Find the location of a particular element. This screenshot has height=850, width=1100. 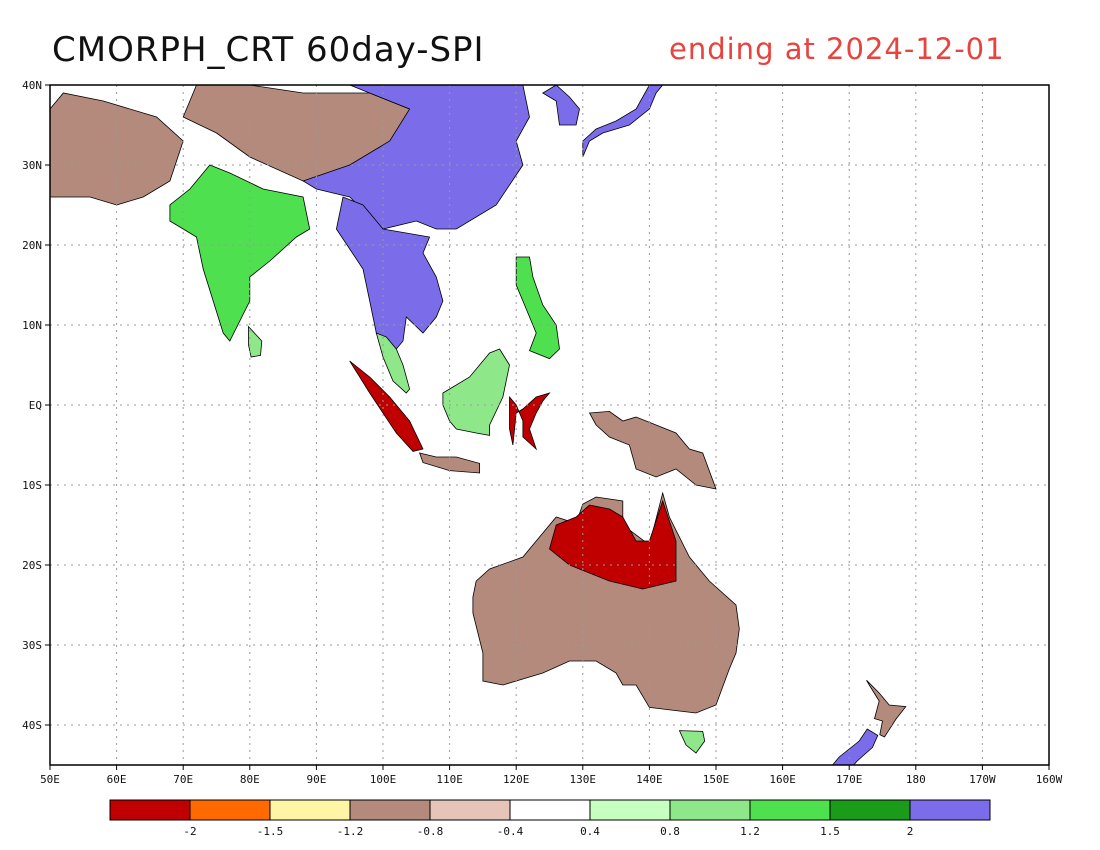

lon-label: 80E is located at coordinates (250, 779).